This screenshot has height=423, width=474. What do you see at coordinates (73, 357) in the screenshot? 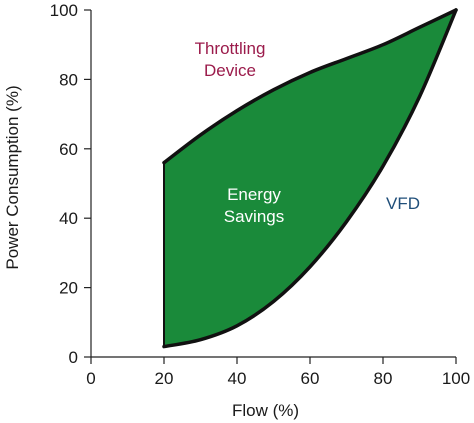
I see `y-tick-label-0: 0` at bounding box center [73, 357].